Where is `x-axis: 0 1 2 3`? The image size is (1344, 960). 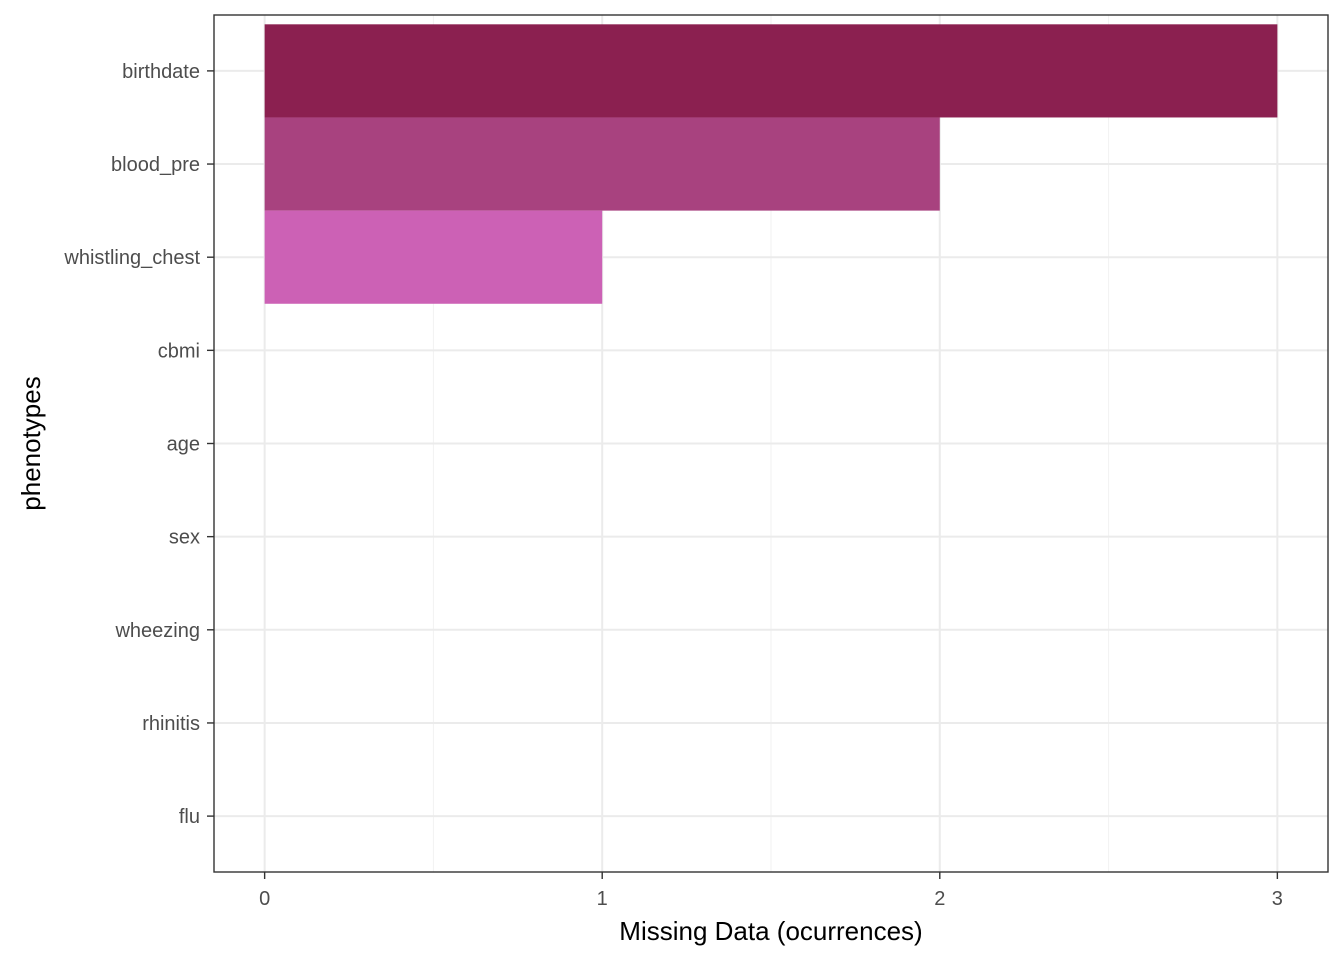 x-axis: 0 1 2 3 is located at coordinates (771, 891).